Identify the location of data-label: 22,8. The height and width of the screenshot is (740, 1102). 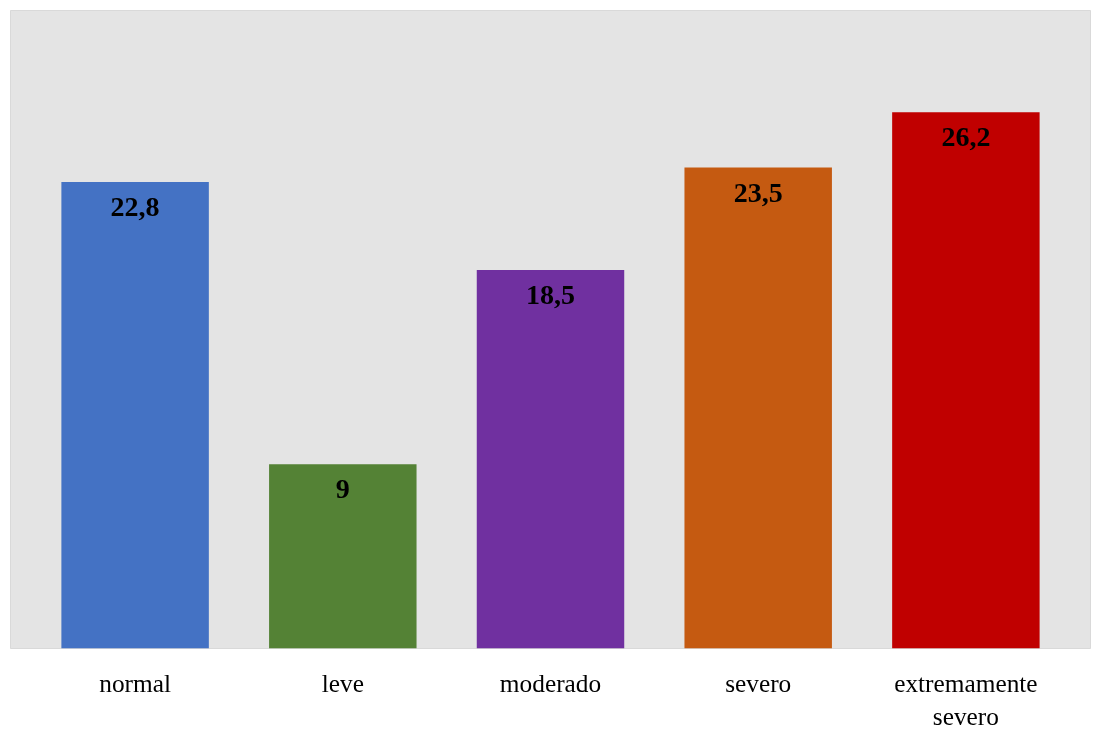
(135, 206).